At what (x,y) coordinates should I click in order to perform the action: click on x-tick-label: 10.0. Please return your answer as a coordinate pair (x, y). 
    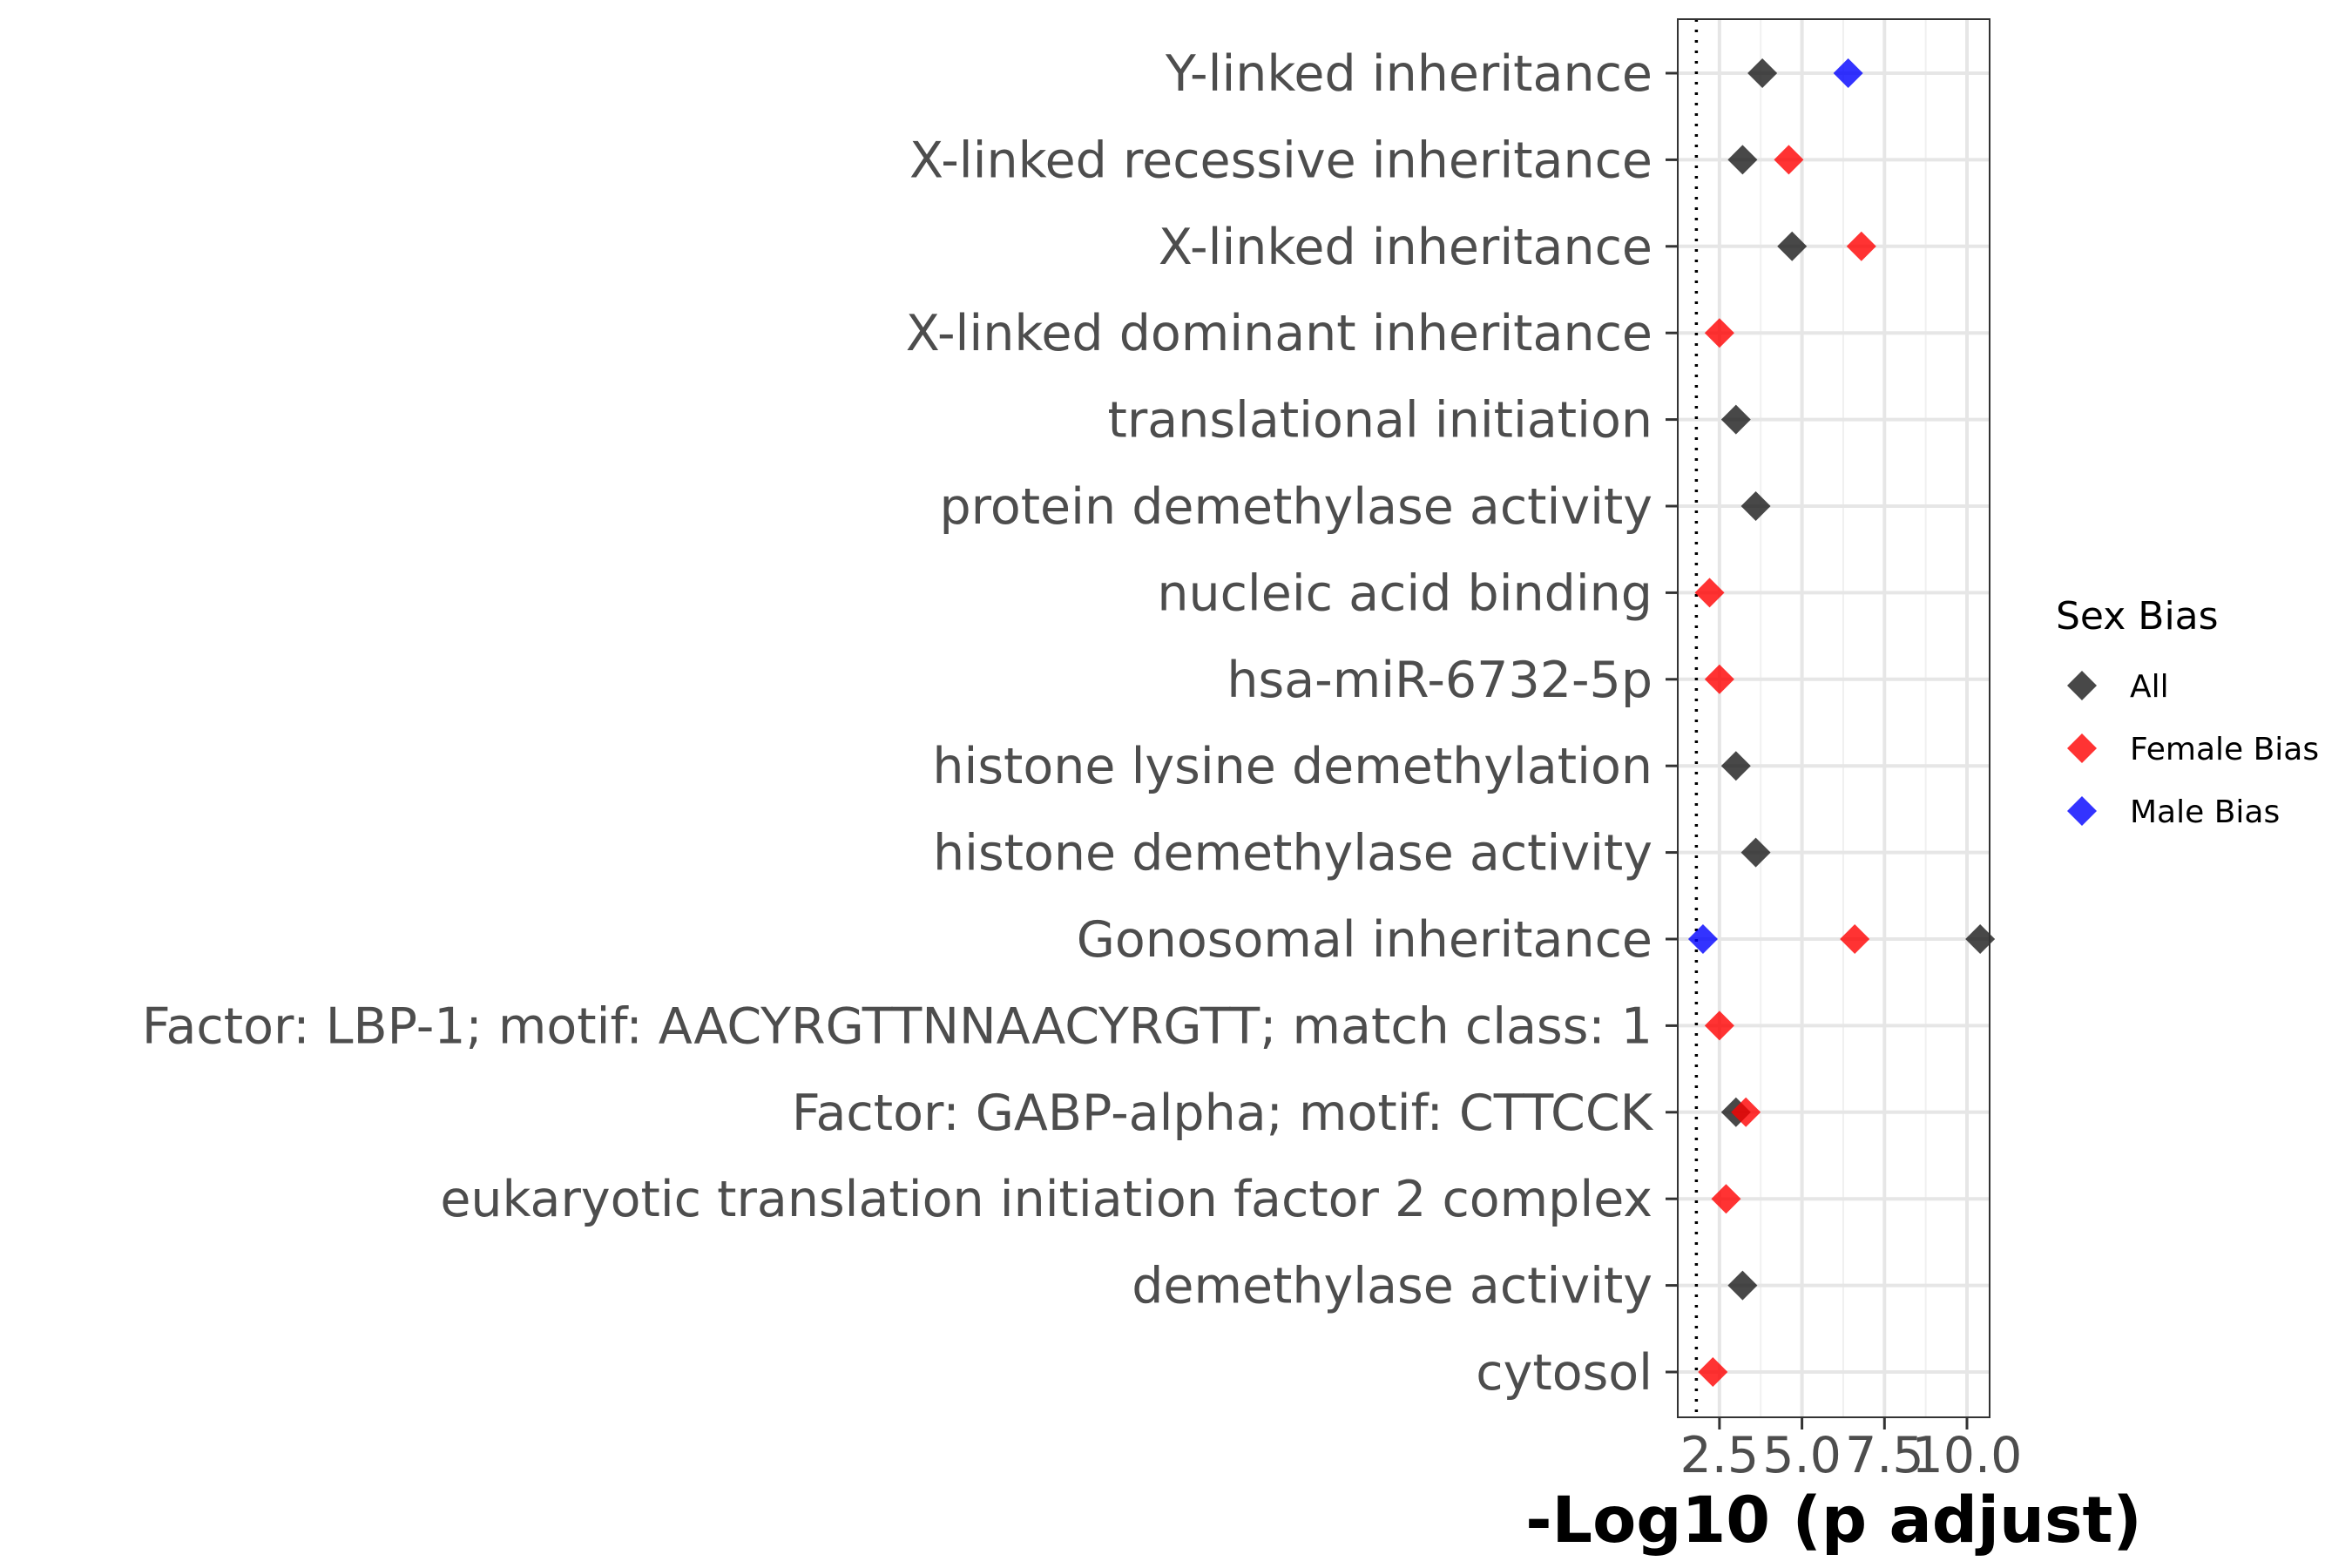
    Looking at the image, I should click on (1968, 1456).